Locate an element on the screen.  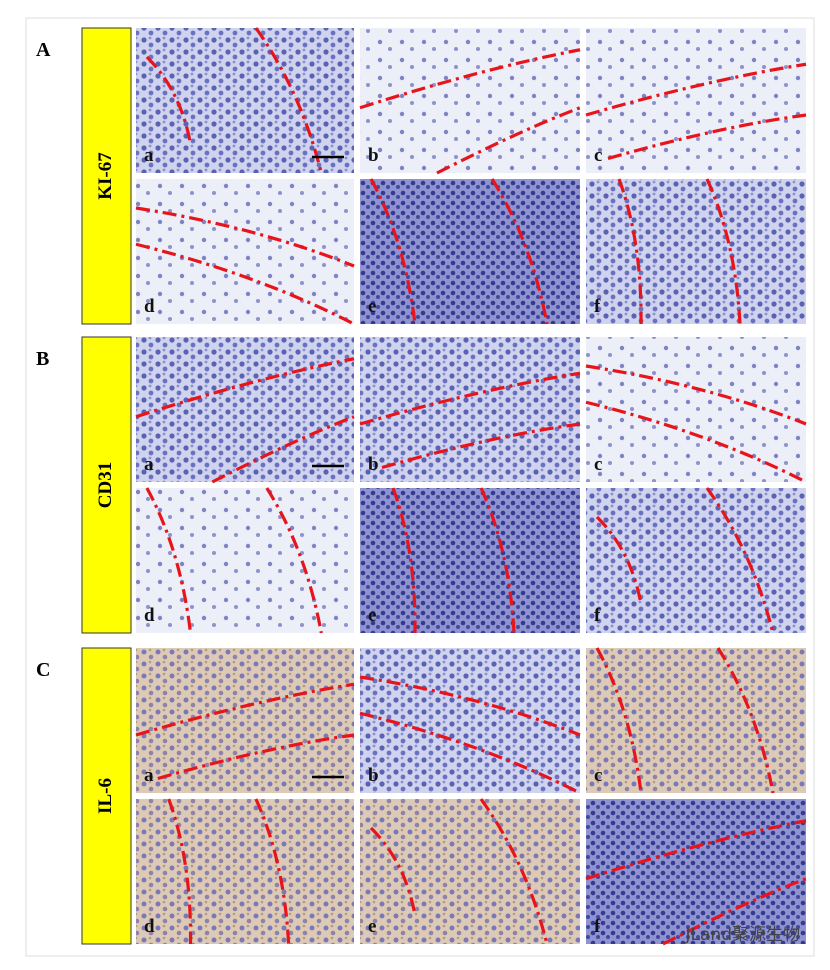
section-letter: B is located at coordinates (42, 359).